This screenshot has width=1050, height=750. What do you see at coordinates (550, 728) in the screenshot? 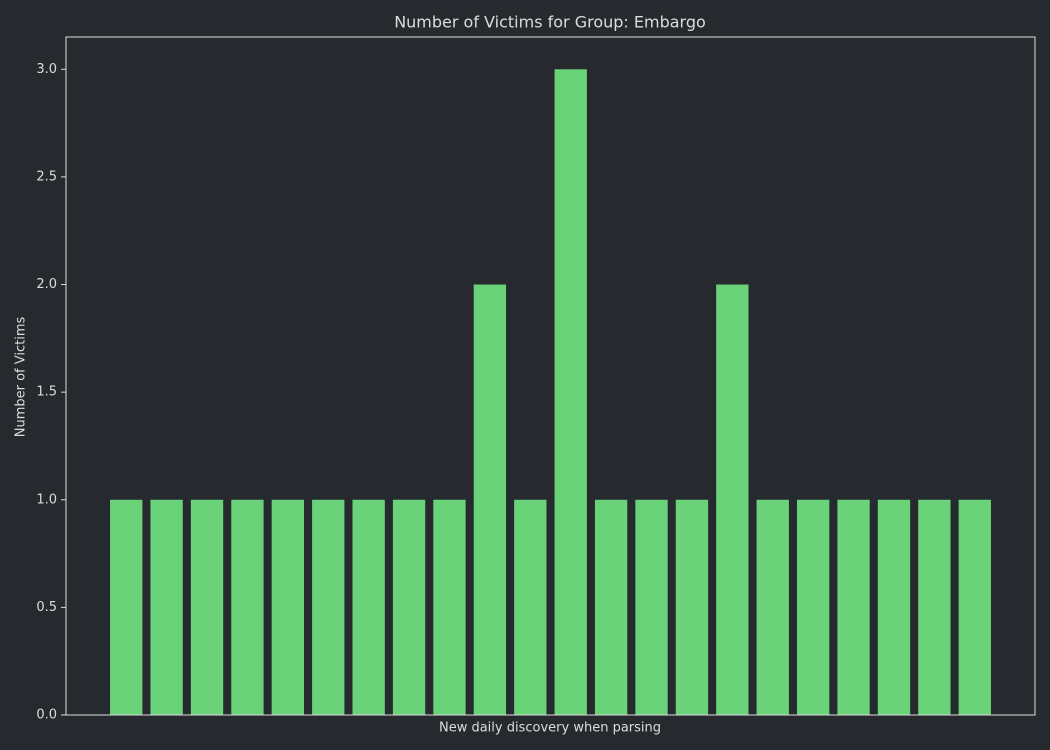
I see `x-axis-label: New daily discovery when parsing` at bounding box center [550, 728].